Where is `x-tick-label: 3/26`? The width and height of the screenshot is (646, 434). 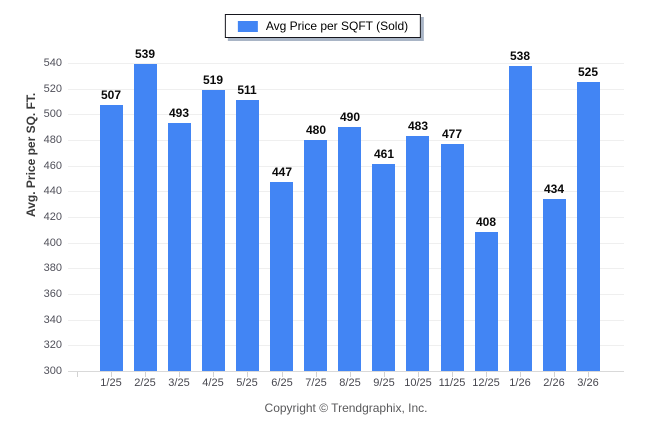
x-tick-label: 3/26 is located at coordinates (588, 383).